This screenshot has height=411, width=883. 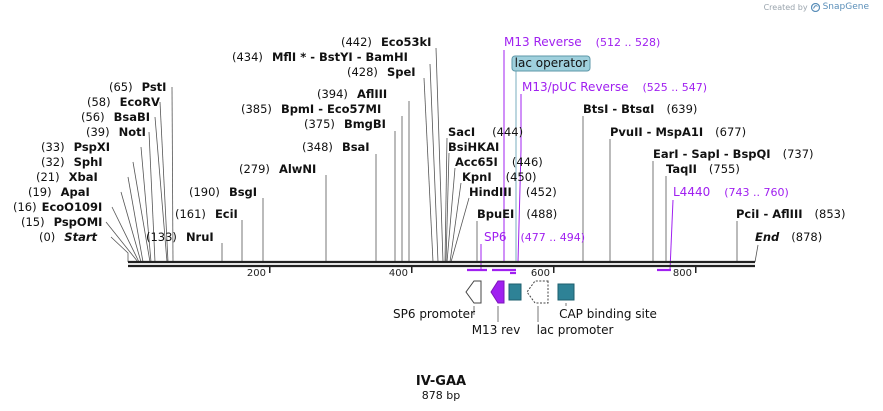 What do you see at coordinates (320, 57) in the screenshot?
I see `site-mfli-bstyi-bamhi: (434) MflI * - BstYI - BamHI` at bounding box center [320, 57].